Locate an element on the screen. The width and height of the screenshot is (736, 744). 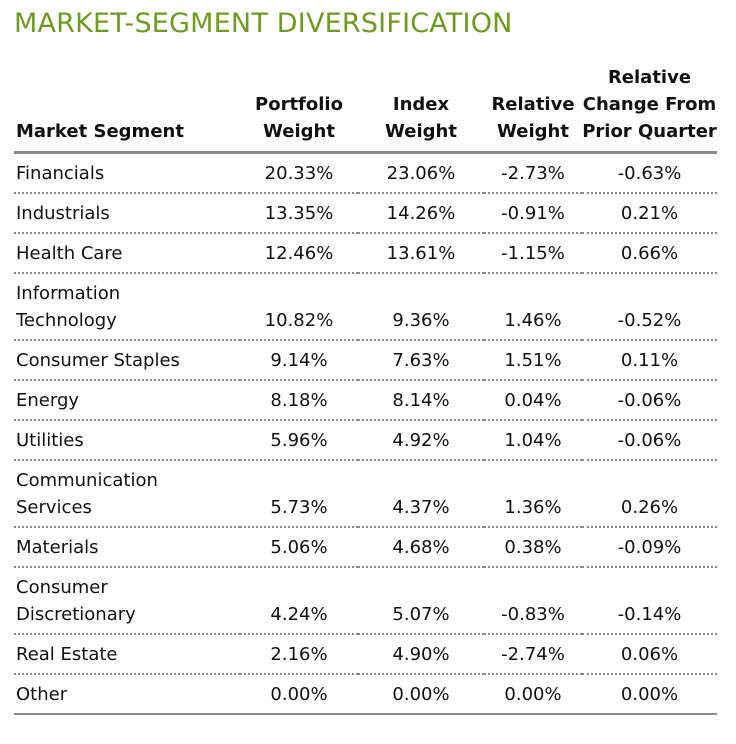
cell-value: 4.68% is located at coordinates (421, 547).